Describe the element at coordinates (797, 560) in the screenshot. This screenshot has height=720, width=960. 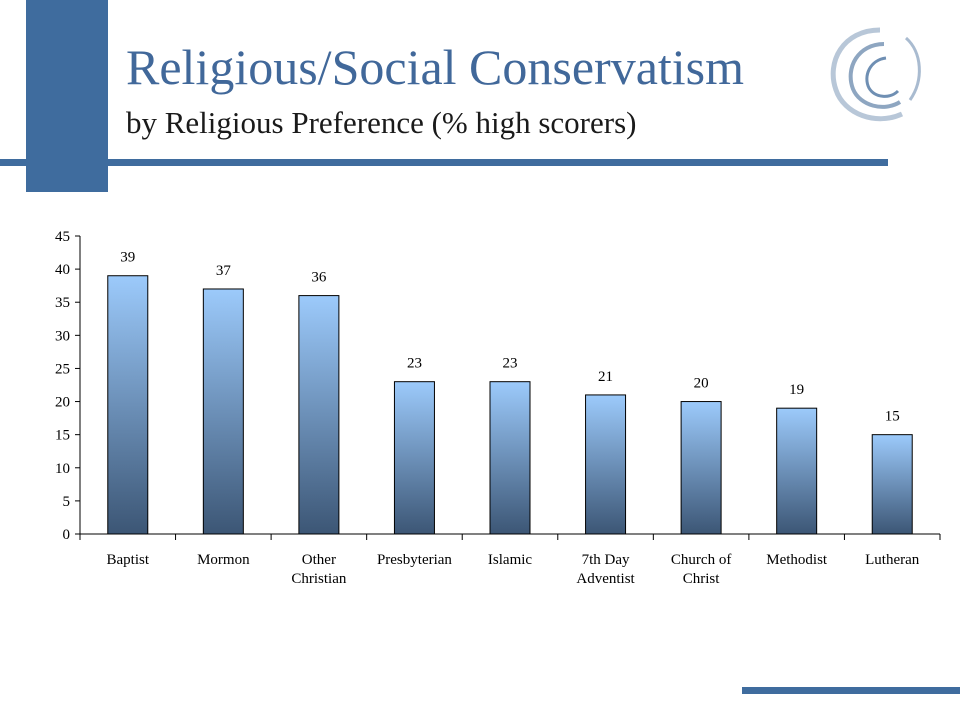
I see `x-tick-label: Methodist` at that location.